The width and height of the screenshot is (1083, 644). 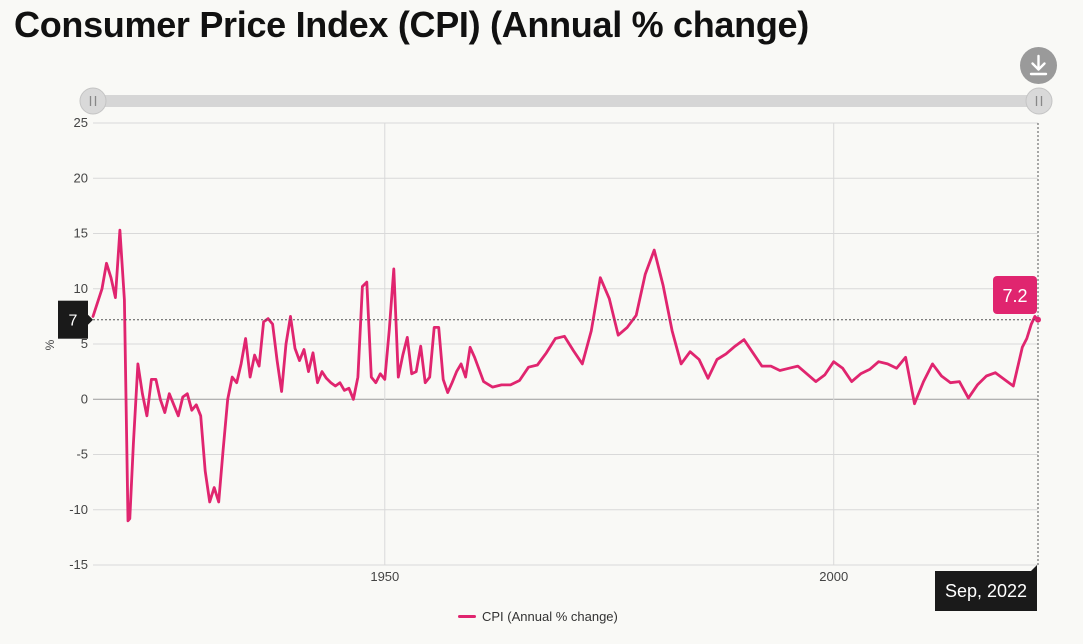 What do you see at coordinates (81, 177) in the screenshot?
I see `y-tick-label: 20` at bounding box center [81, 177].